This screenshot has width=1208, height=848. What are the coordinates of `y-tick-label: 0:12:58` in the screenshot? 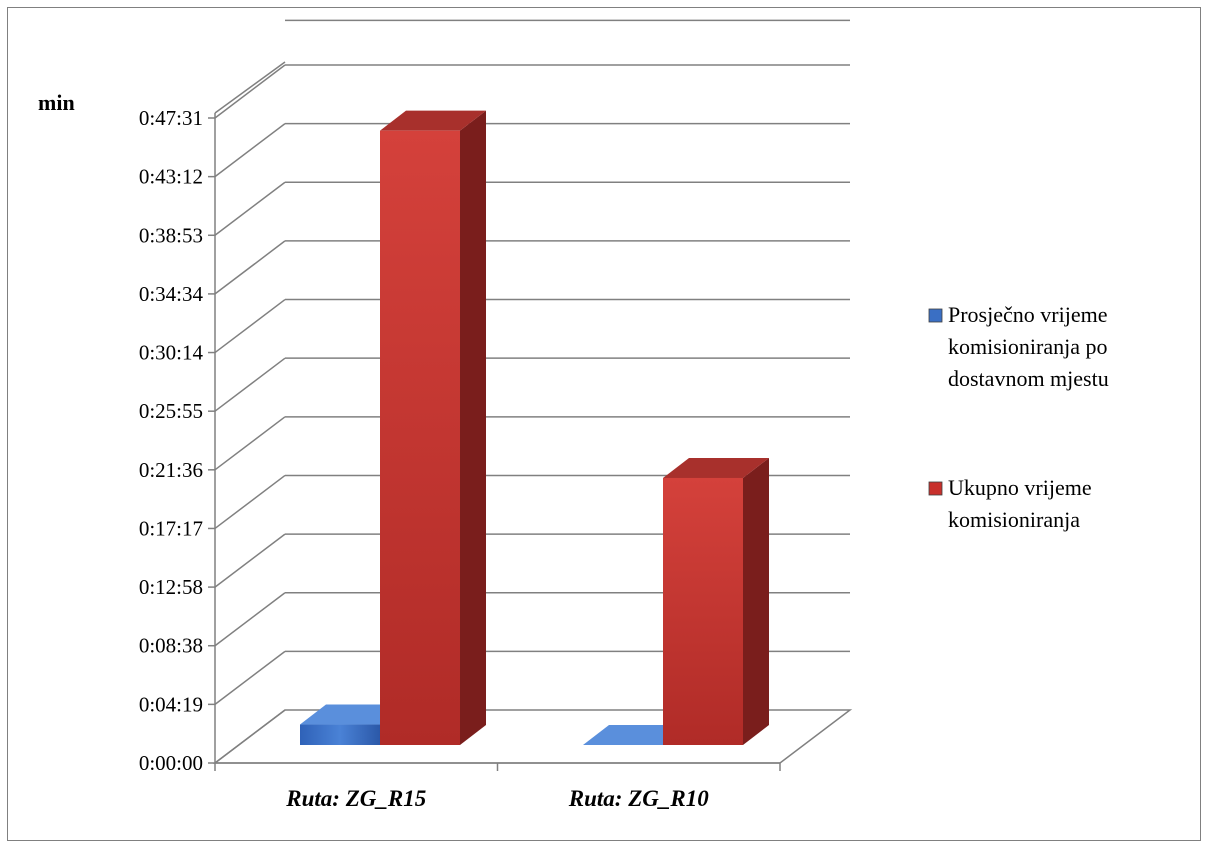 It's located at (171, 587).